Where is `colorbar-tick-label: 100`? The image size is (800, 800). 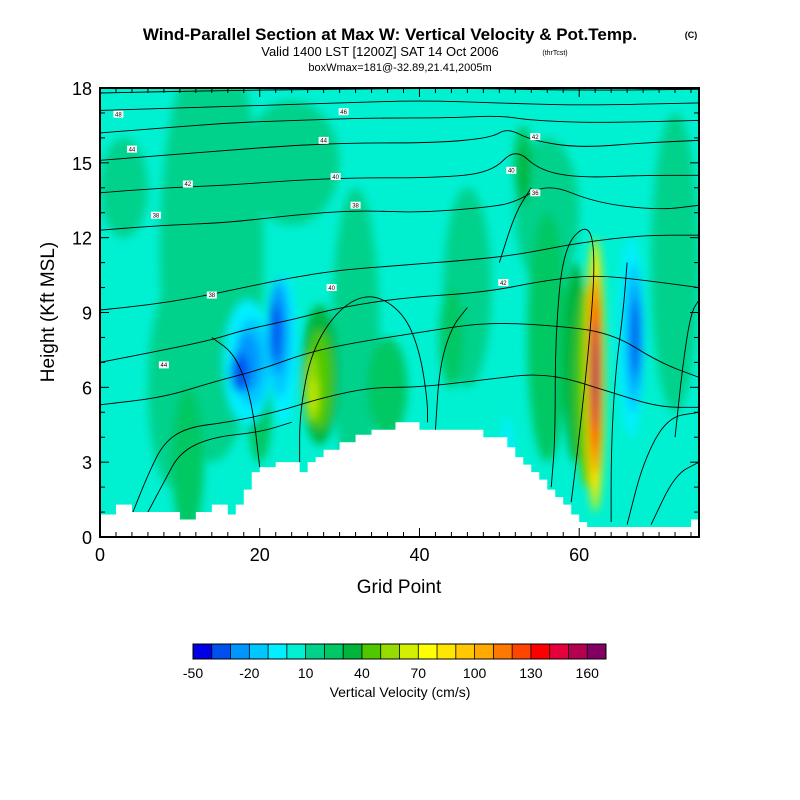
colorbar-tick-label: 100 is located at coordinates (475, 673).